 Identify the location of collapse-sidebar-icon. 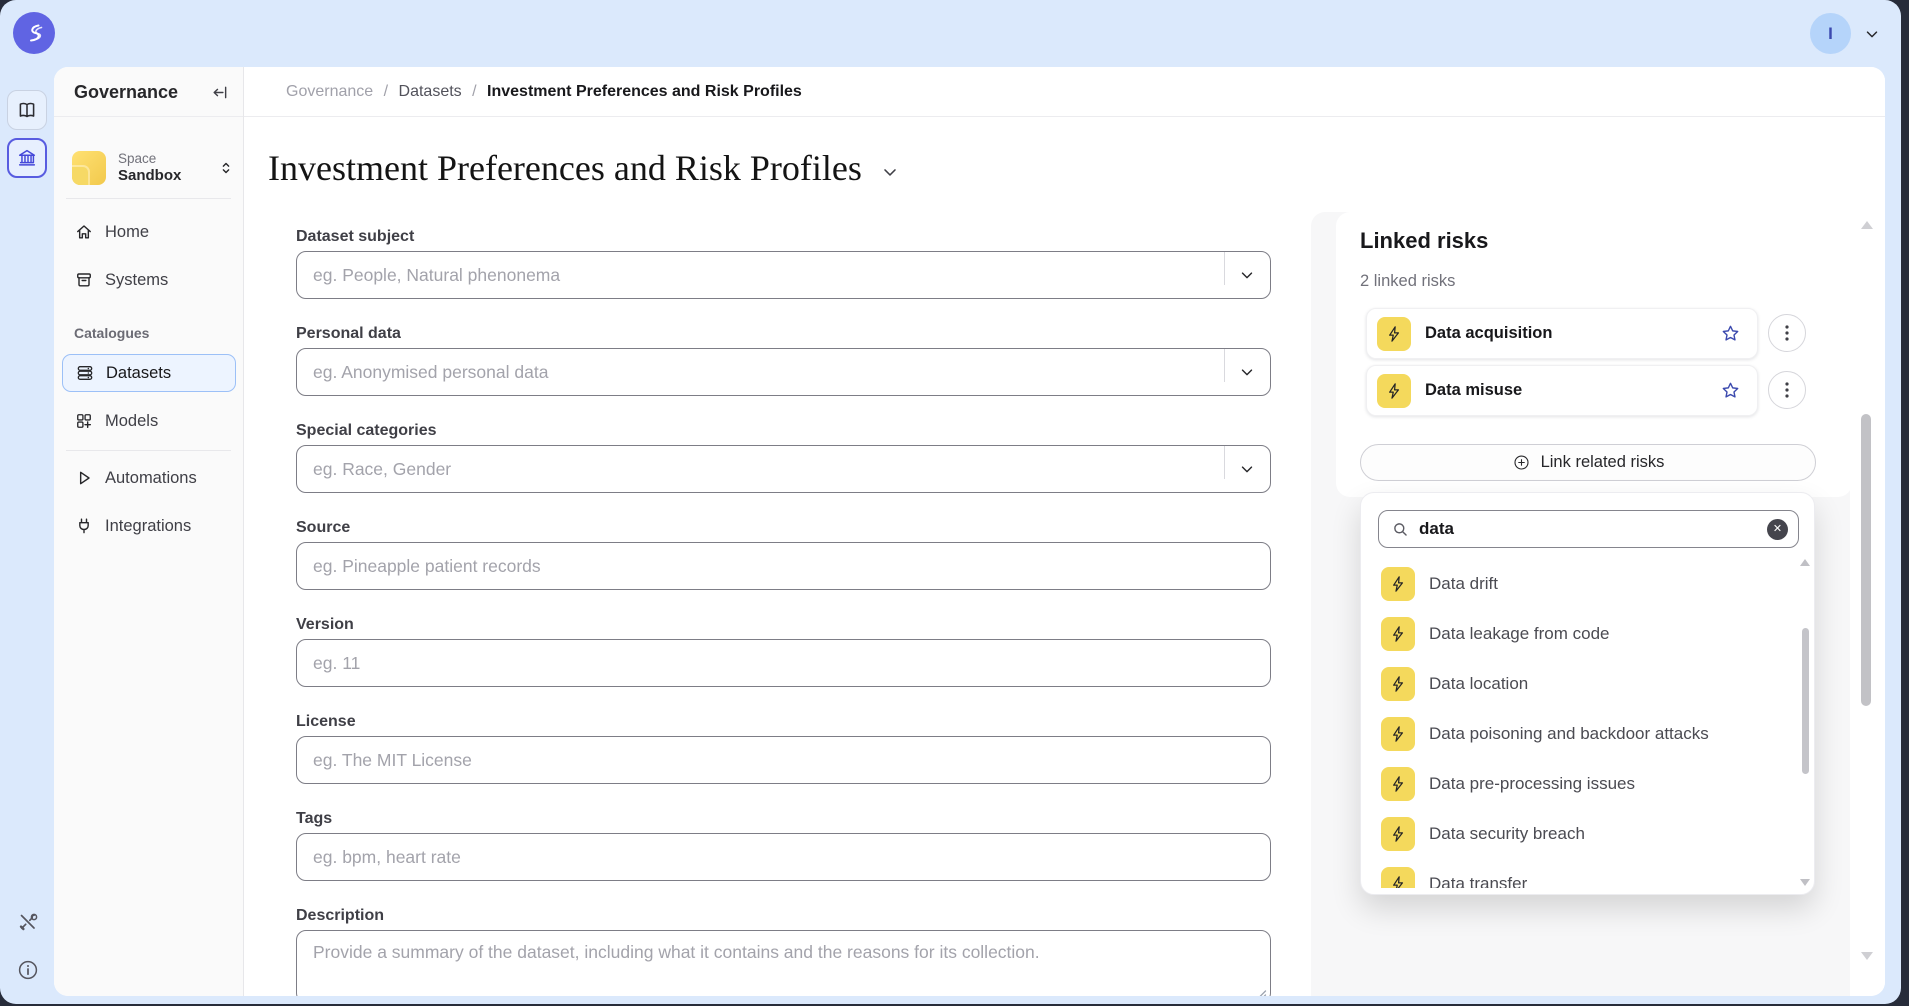
(219, 92).